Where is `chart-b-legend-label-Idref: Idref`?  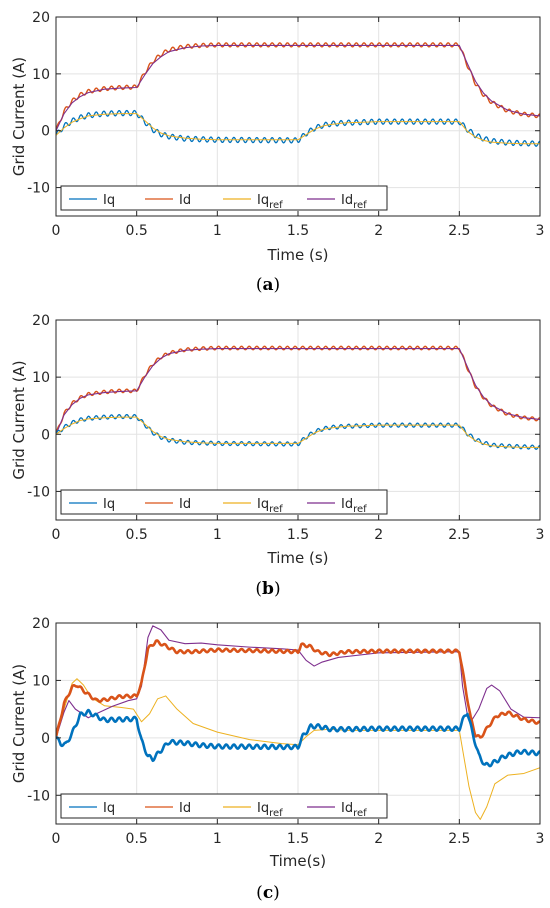 chart-b-legend-label-Idref: Idref is located at coordinates (354, 506).